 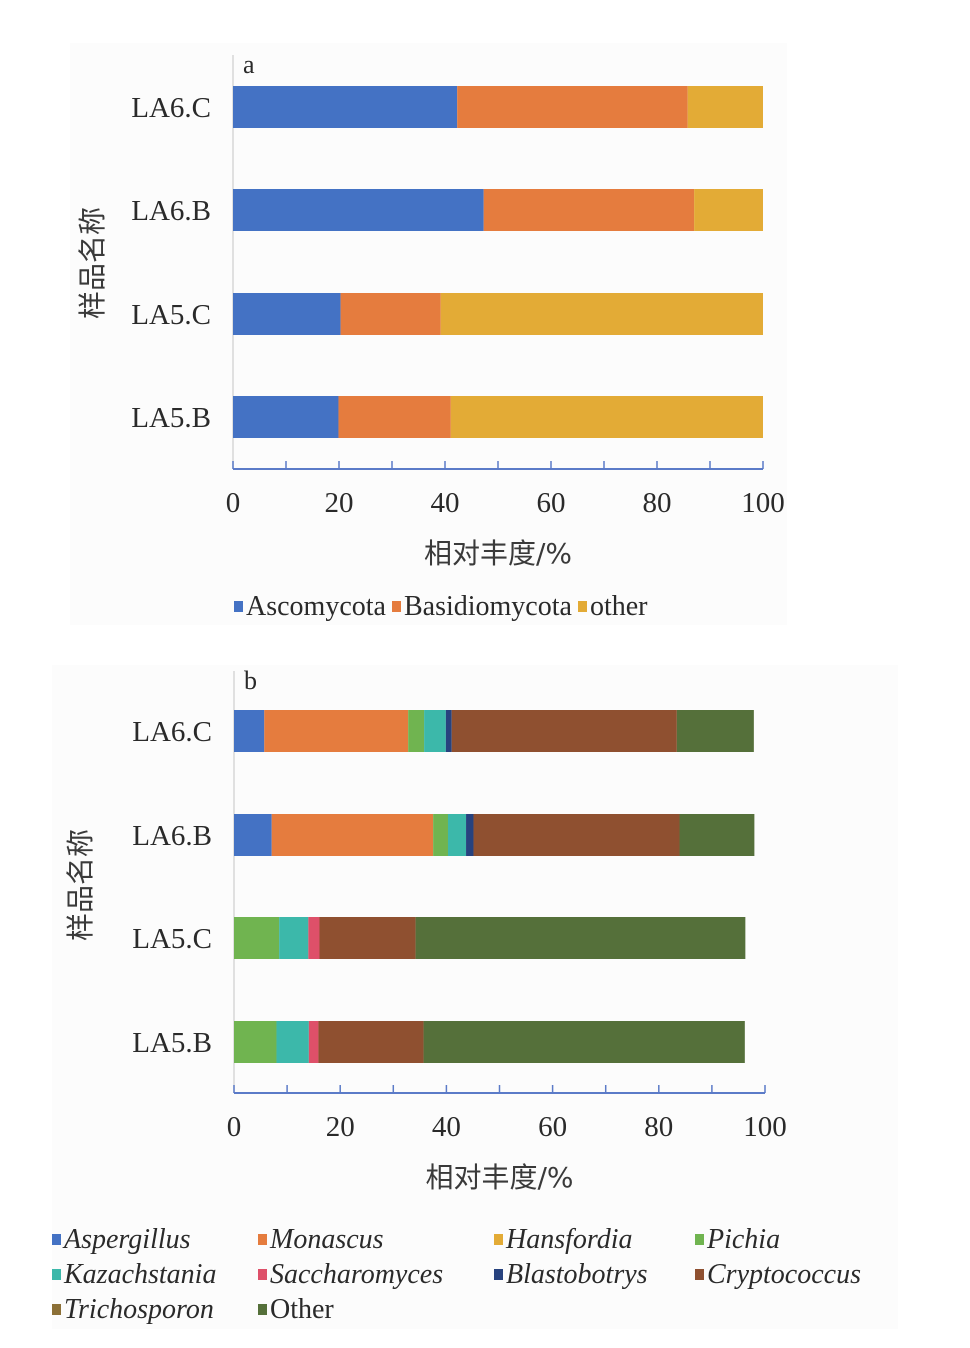 I want to click on legend-item: Pichia, so click(x=737, y=1239).